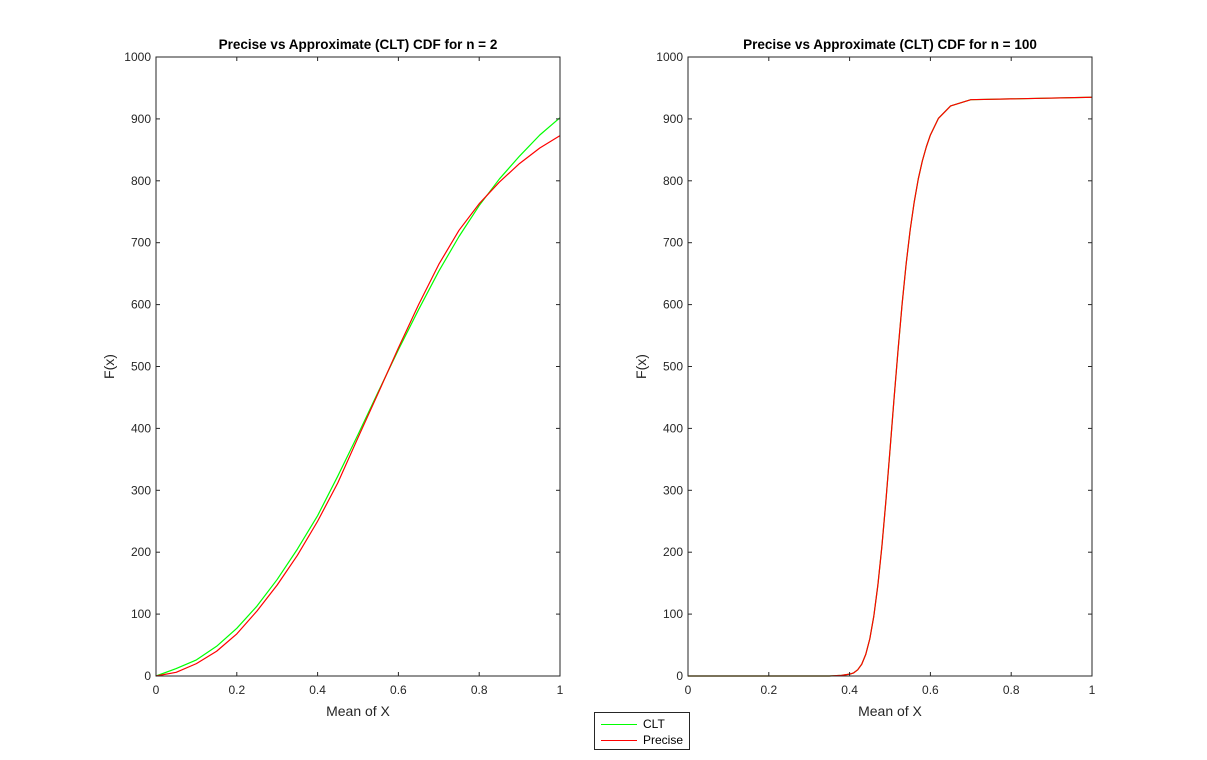 This screenshot has height=760, width=1207. I want to click on legend-line-precise, so click(619, 740).